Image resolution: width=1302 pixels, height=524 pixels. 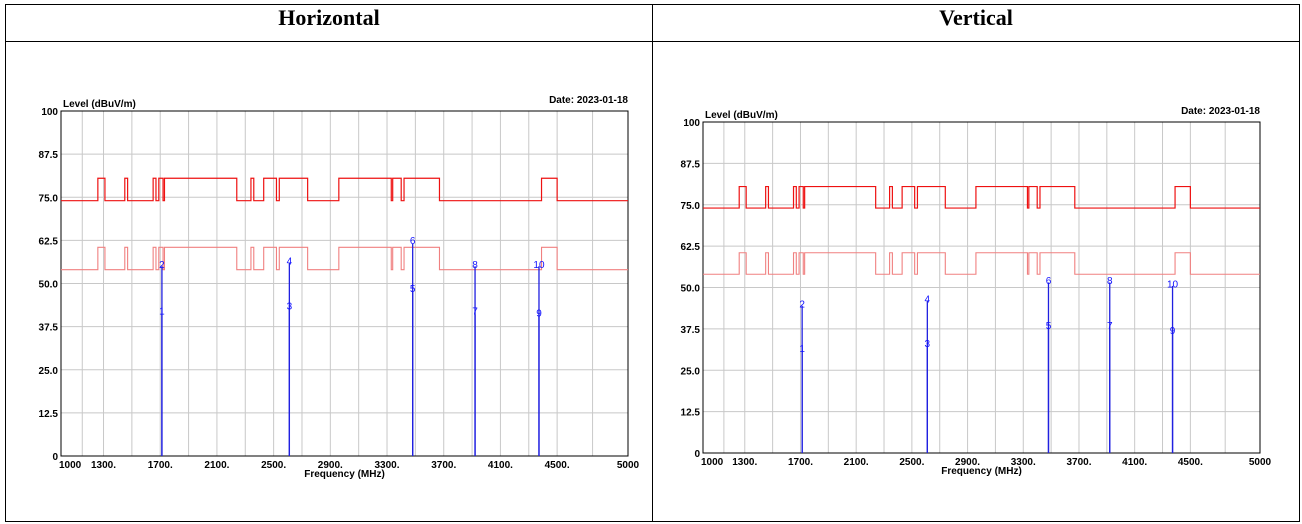 What do you see at coordinates (976, 23) in the screenshot?
I see `vertical-header: Vertical` at bounding box center [976, 23].